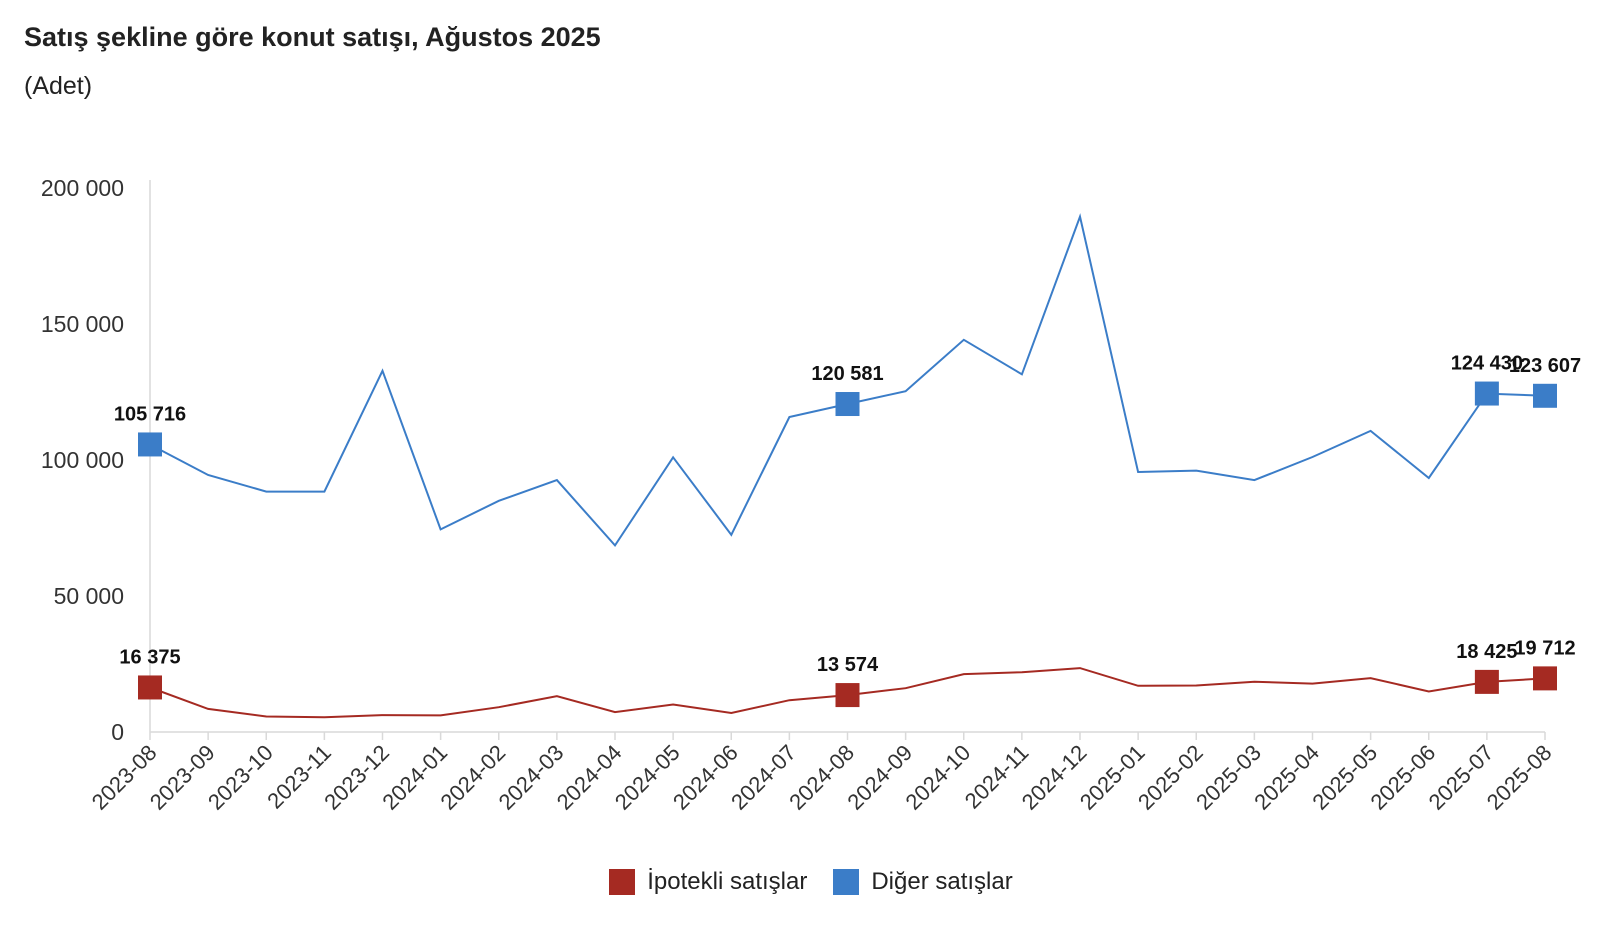 This screenshot has height=948, width=1622. What do you see at coordinates (150, 414) in the screenshot?
I see `data-label-1: 105 716` at bounding box center [150, 414].